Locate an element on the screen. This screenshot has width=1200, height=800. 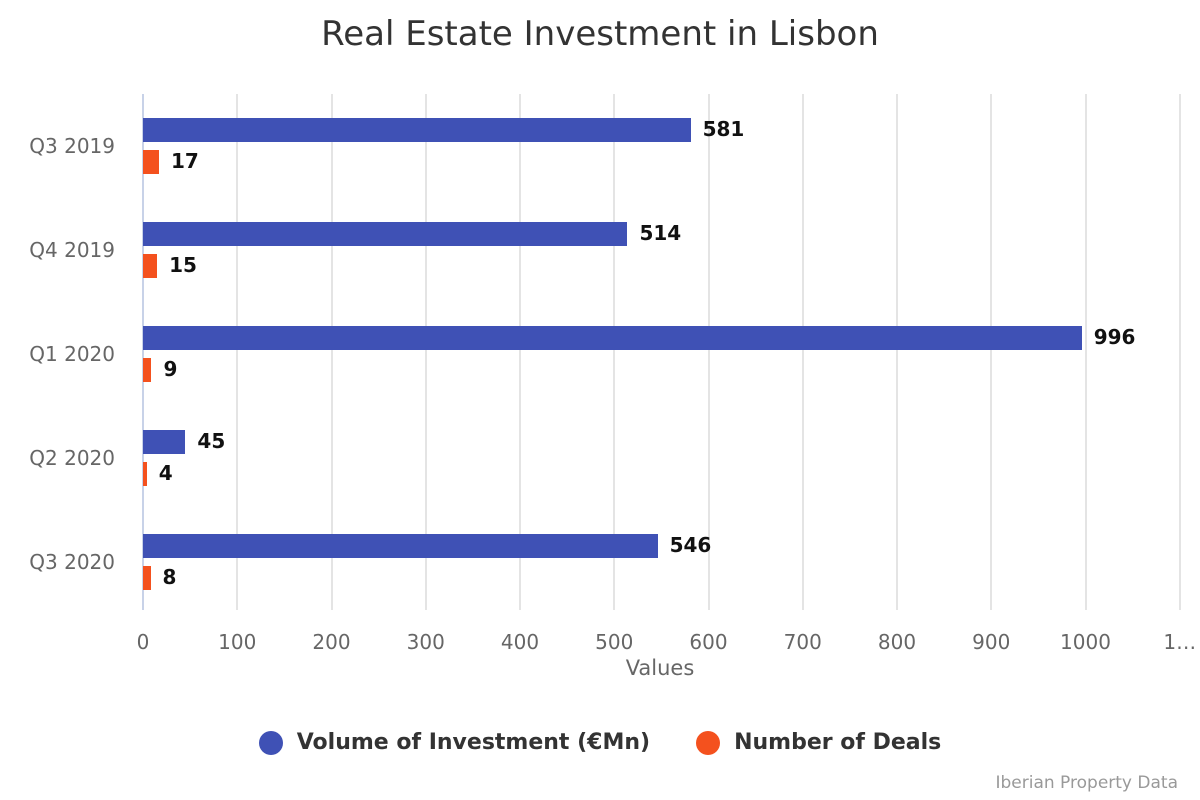
legend-item-deals: Number of Deals is located at coordinates (818, 742).